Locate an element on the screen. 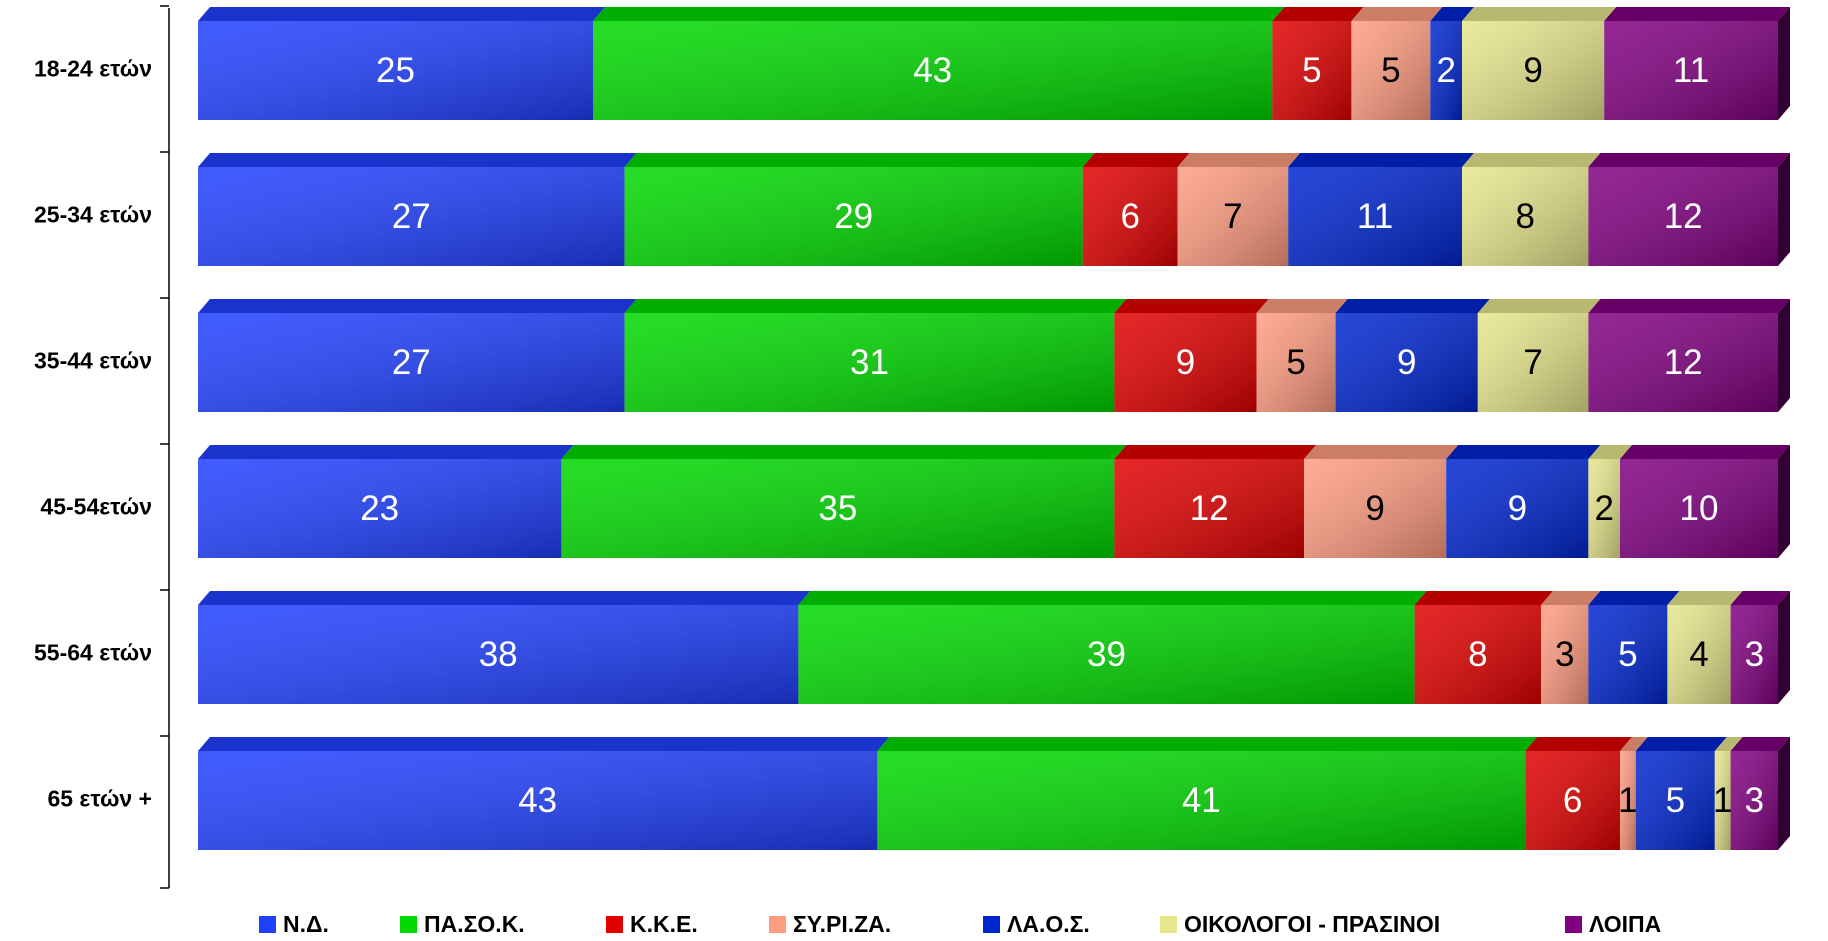 This screenshot has height=941, width=1828. value-label: 41 is located at coordinates (1201, 800).